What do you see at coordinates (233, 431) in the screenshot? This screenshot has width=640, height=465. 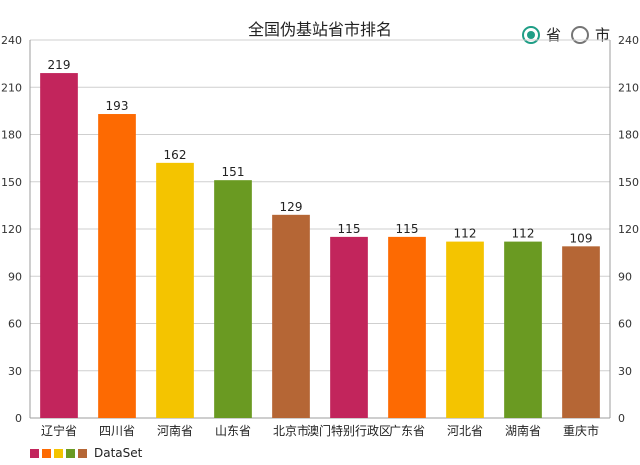 I see `x-tick-label: 山东省` at bounding box center [233, 431].